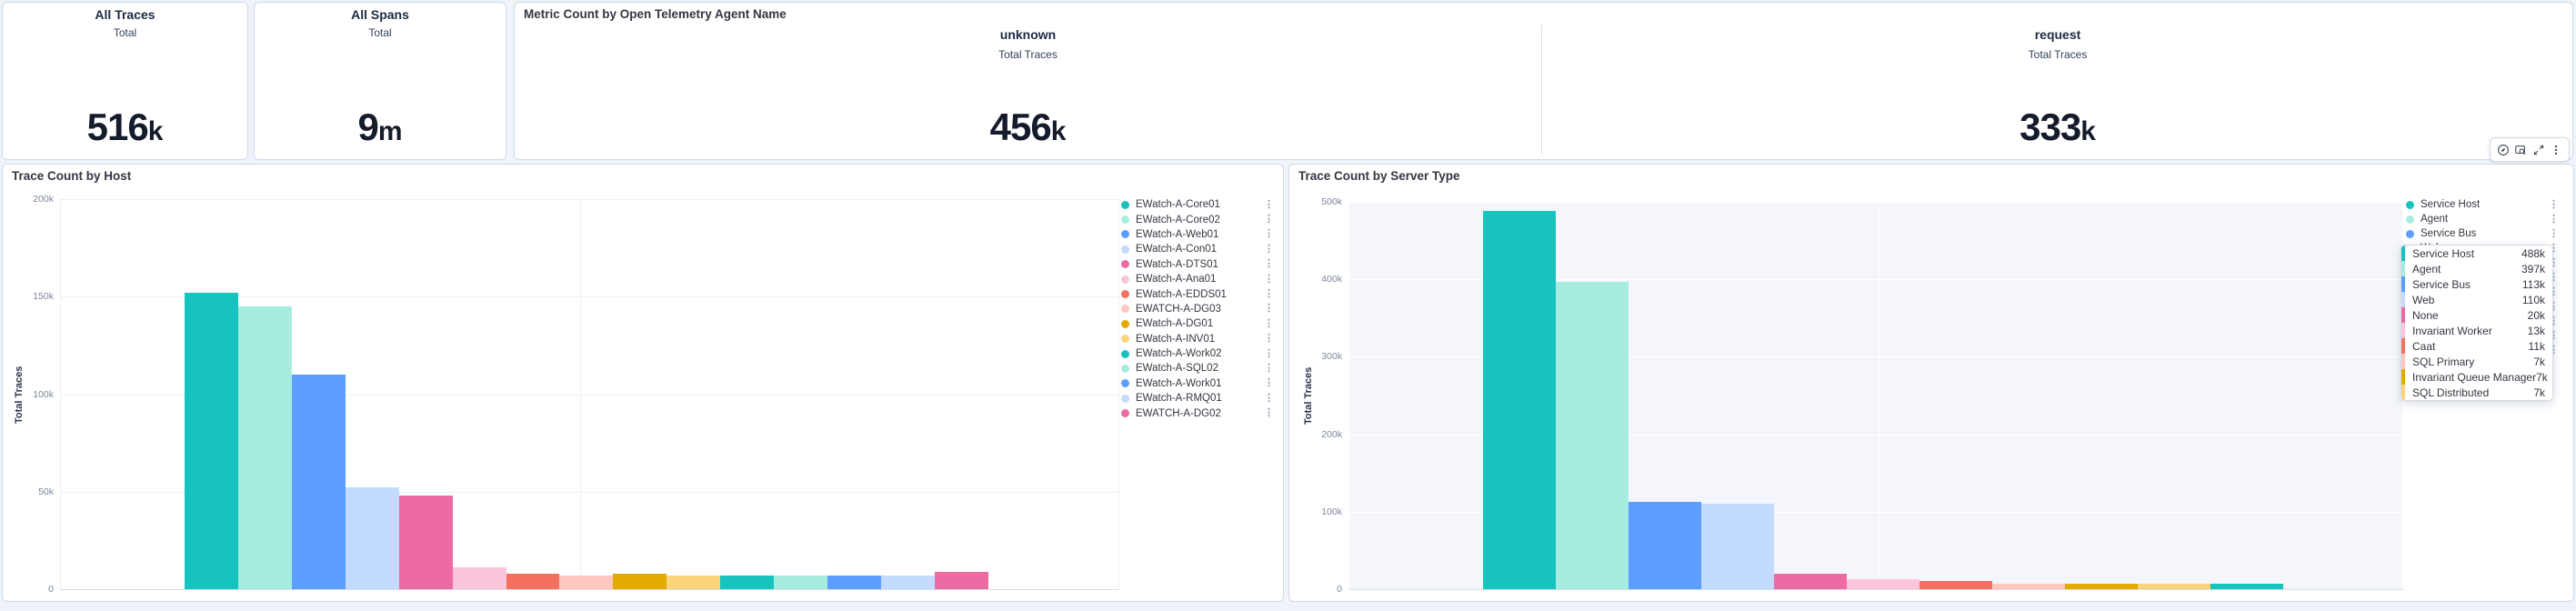 The image size is (2576, 611). I want to click on bar-EWatch-A-Core01, so click(212, 440).